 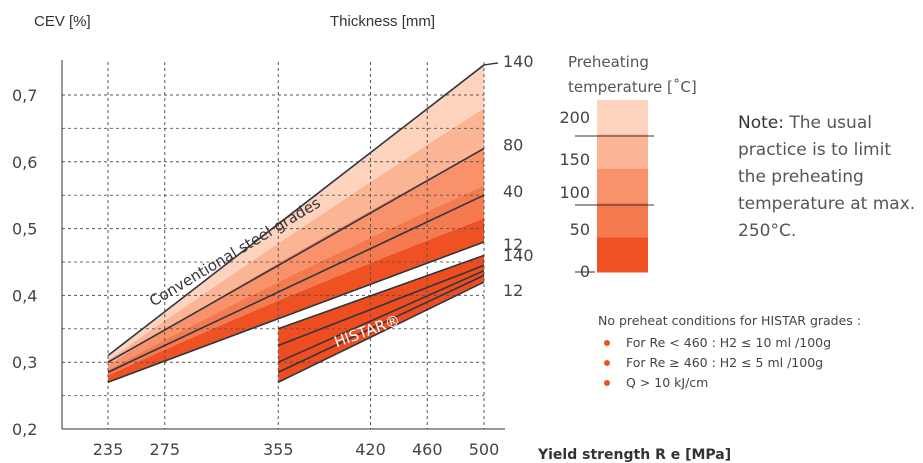 What do you see at coordinates (62, 21) in the screenshot?
I see `y-axis-title: CEV [%]` at bounding box center [62, 21].